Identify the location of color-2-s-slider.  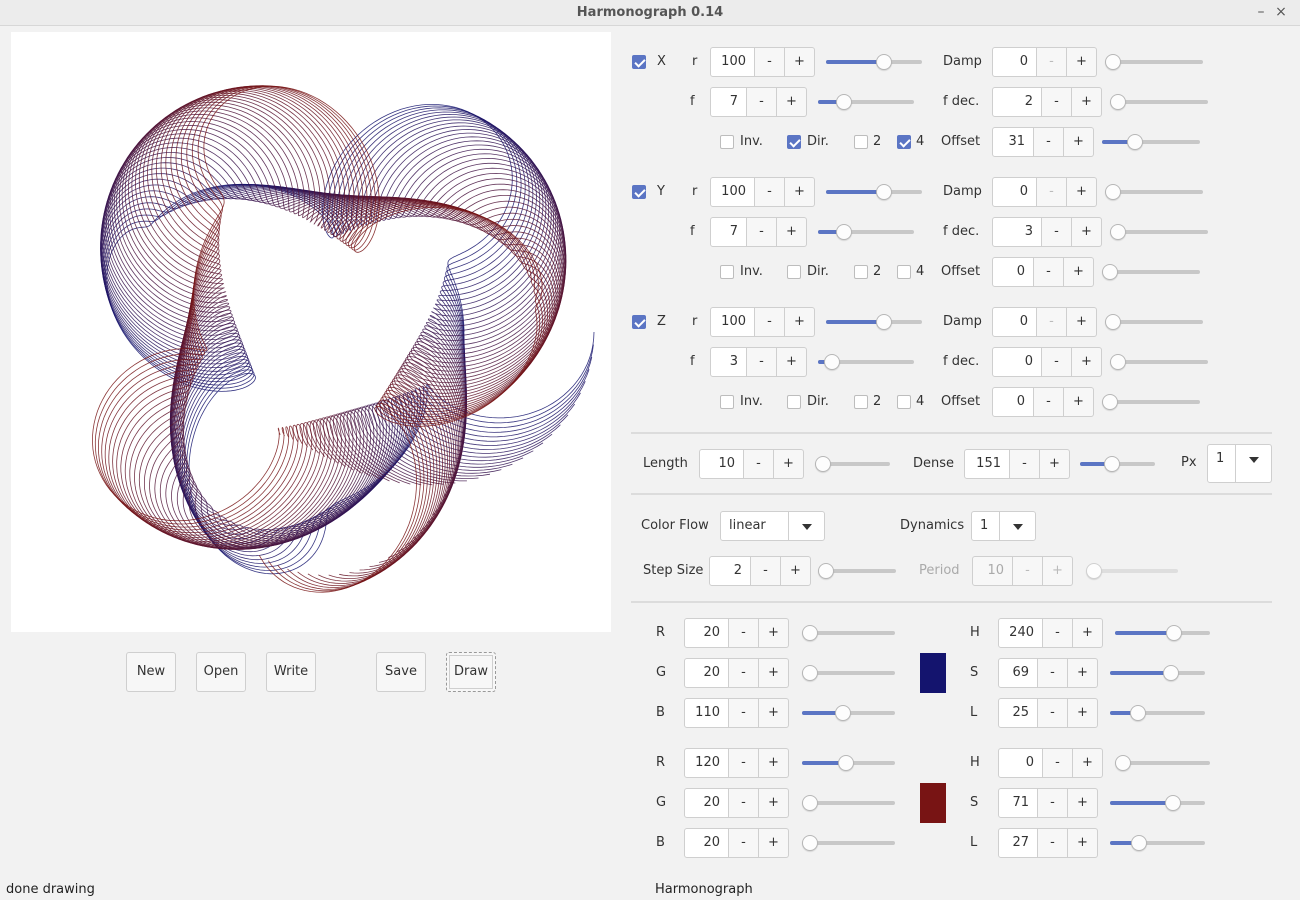
(1157, 803).